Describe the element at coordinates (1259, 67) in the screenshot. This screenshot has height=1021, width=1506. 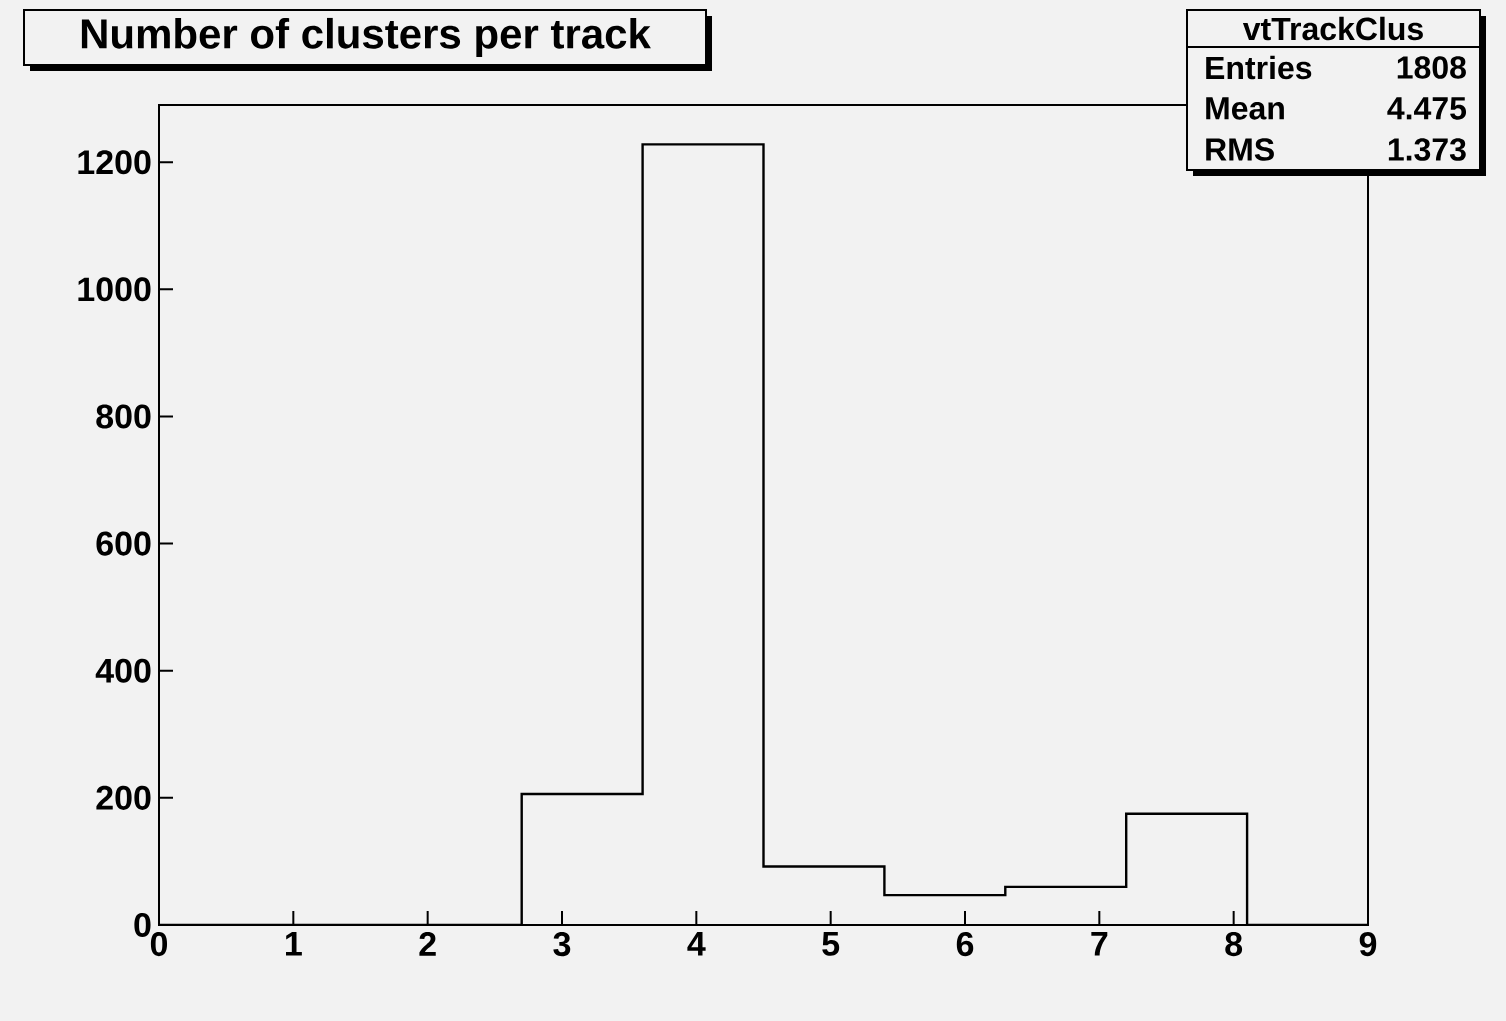
I see `text: Entries` at that location.